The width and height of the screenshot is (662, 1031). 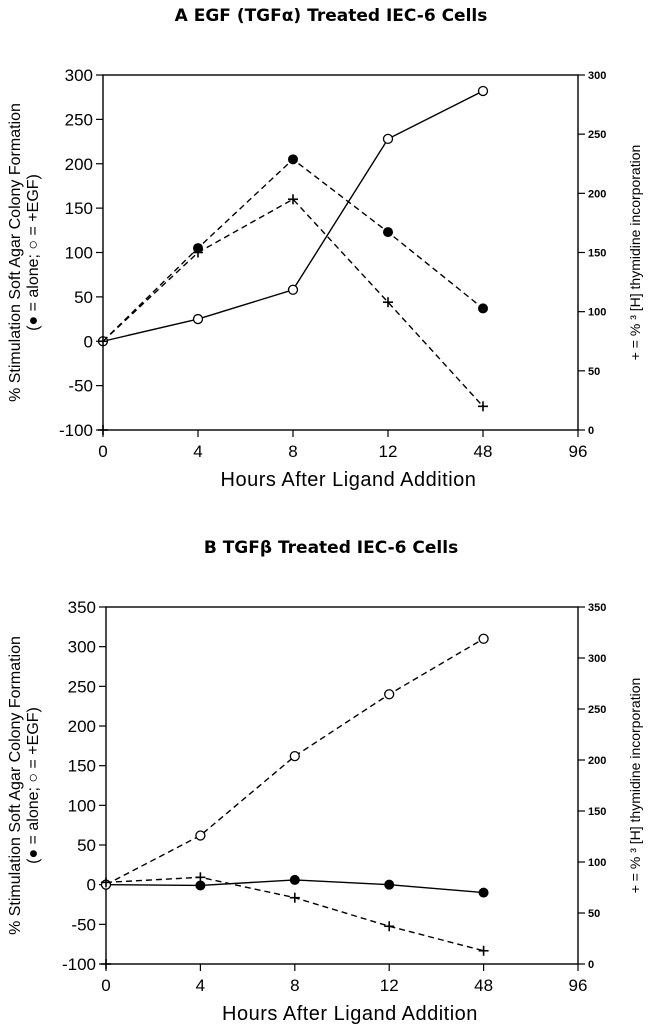 I want to click on chart-b-right-tick-label: 0, so click(x=591, y=965).